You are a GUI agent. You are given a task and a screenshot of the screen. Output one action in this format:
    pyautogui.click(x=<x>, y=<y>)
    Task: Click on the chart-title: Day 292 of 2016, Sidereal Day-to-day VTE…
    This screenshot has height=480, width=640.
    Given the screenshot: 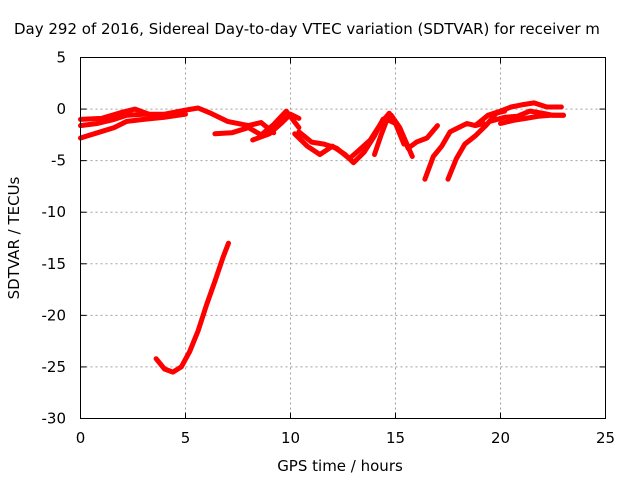 What is the action you would take?
    pyautogui.click(x=307, y=29)
    